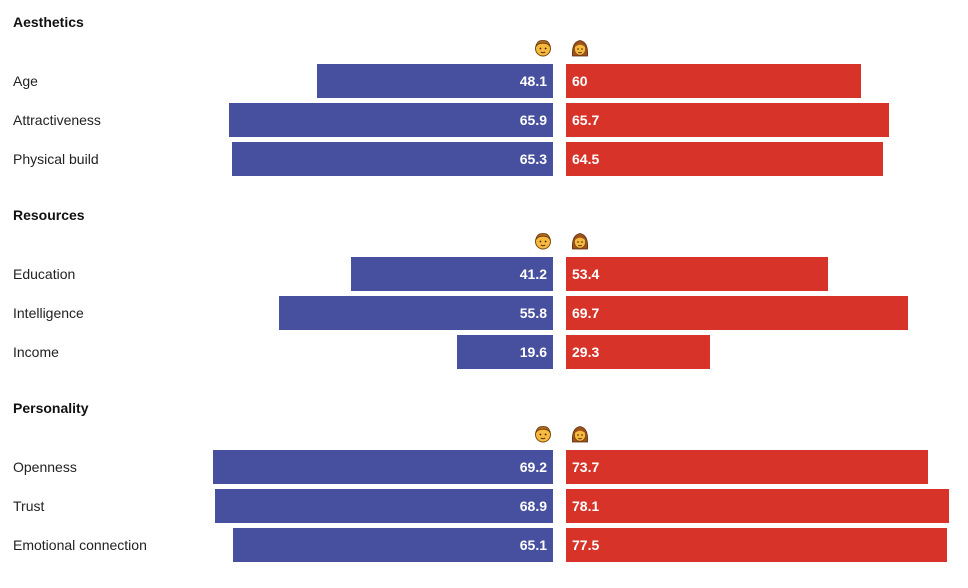  What do you see at coordinates (44, 274) in the screenshot?
I see `row-label: Education` at bounding box center [44, 274].